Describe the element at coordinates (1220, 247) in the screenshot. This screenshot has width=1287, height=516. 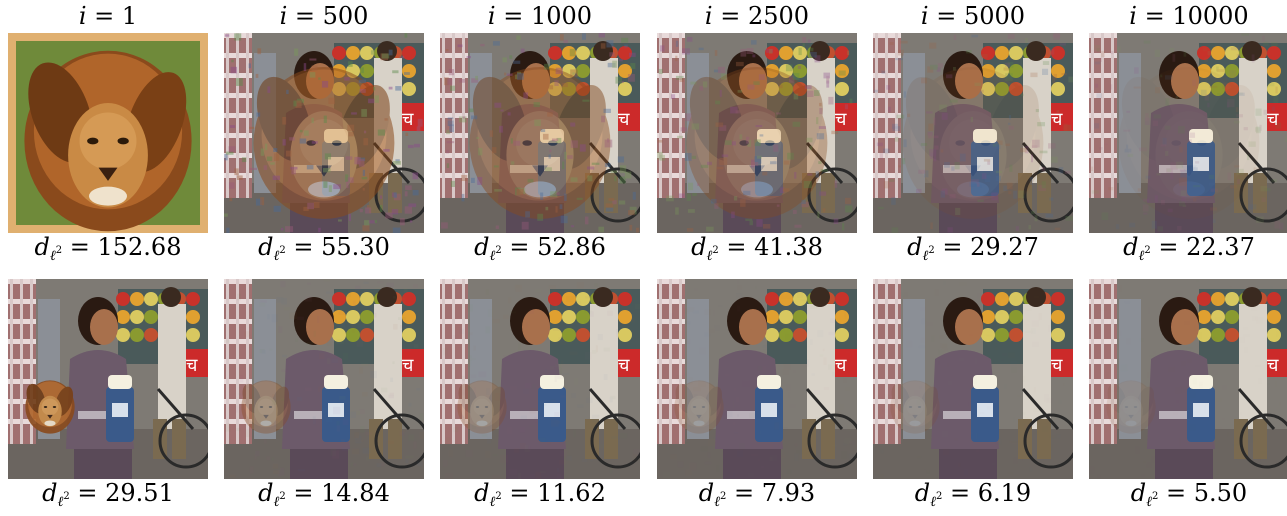
I see `distance-value: 22.37` at that location.